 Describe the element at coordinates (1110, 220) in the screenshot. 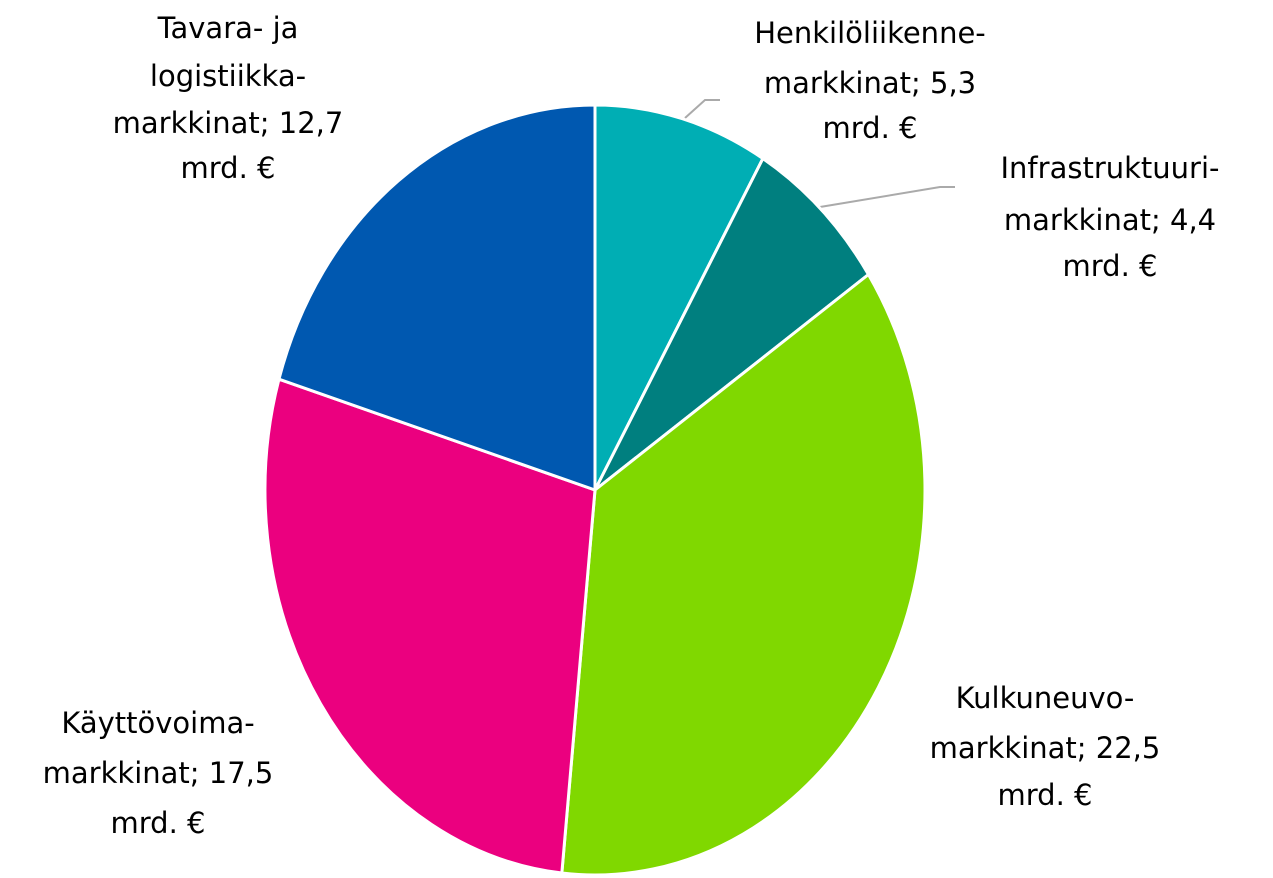

I see `data-label: markkinat; 4,4` at that location.